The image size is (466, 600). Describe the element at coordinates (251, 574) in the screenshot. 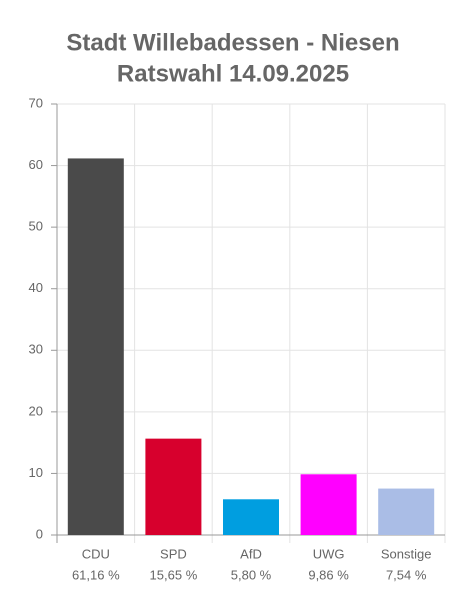

I see `value-label: 5,80 %` at that location.